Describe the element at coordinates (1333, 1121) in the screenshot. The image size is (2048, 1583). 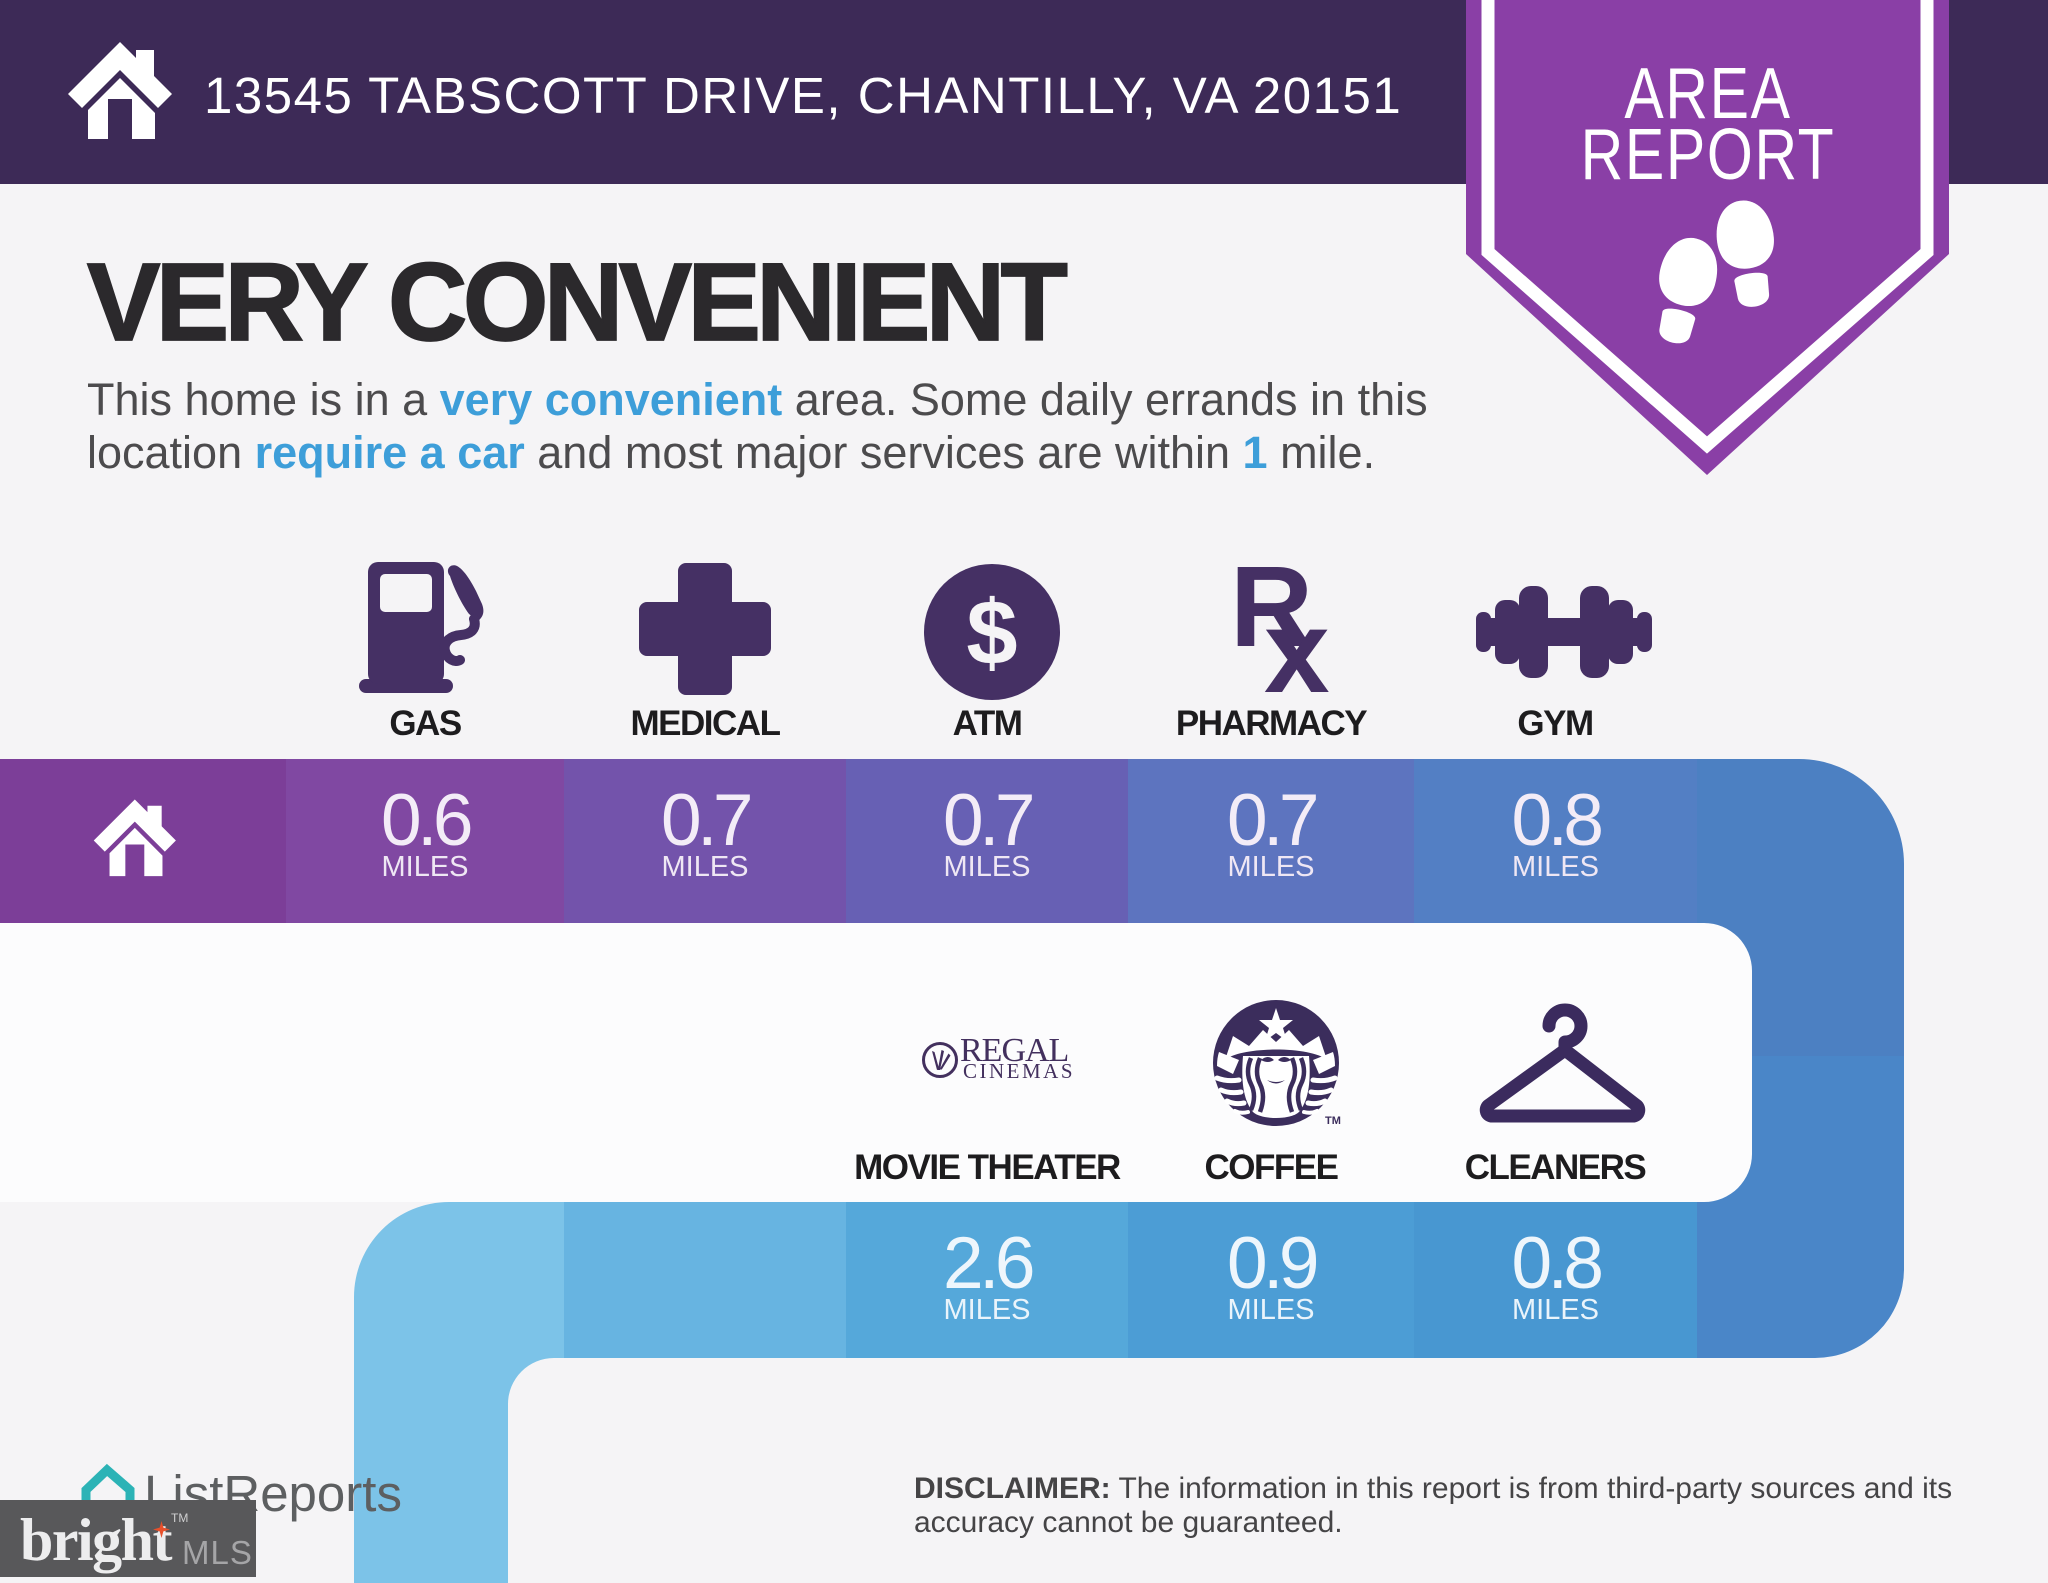
I see `svg-text: TM` at that location.